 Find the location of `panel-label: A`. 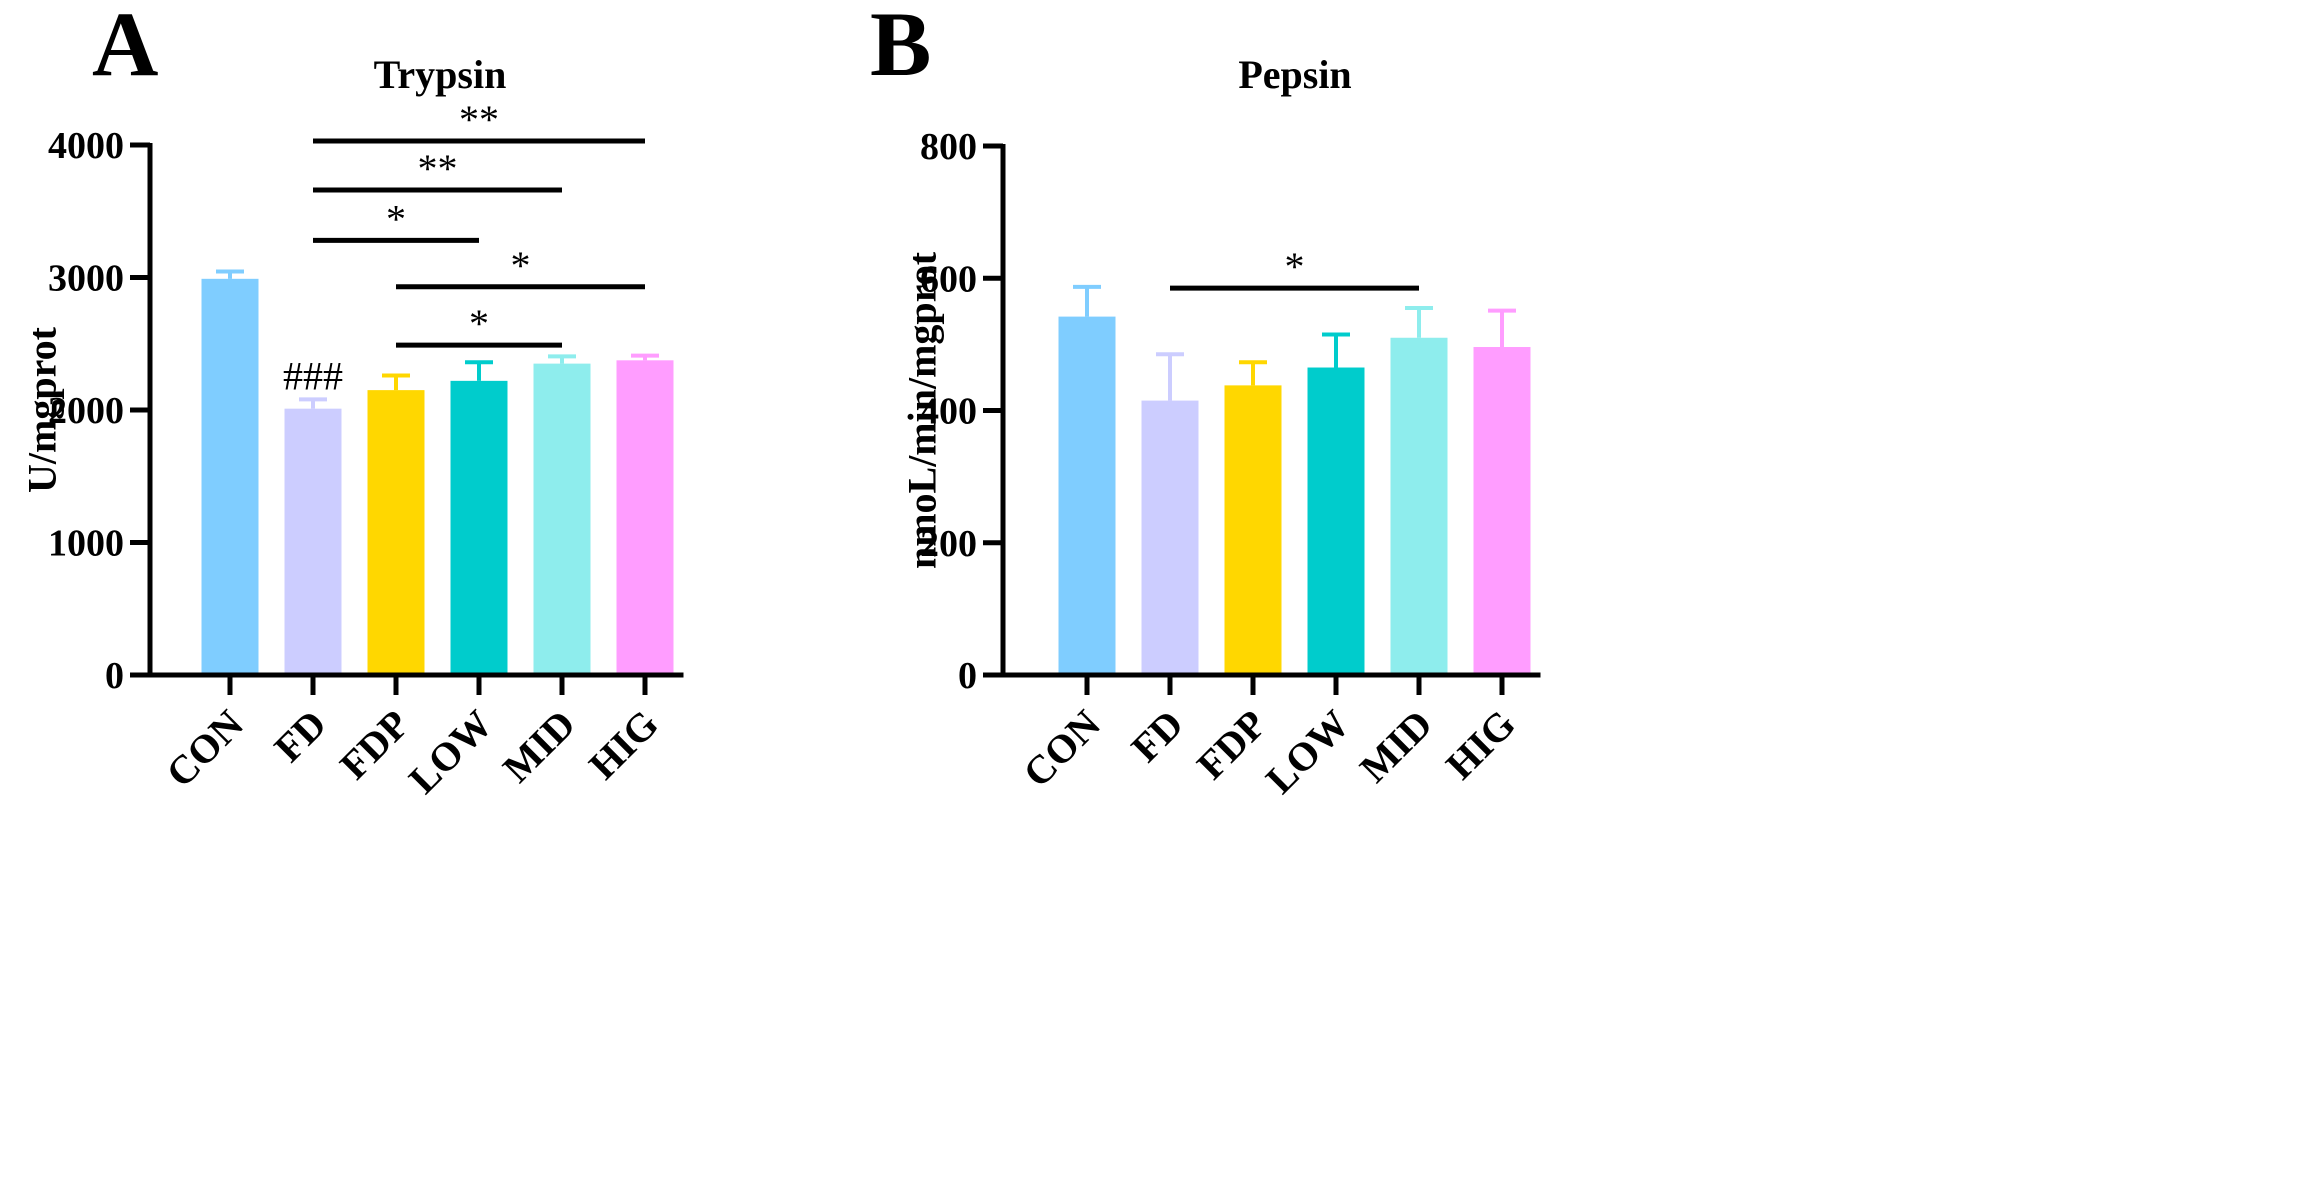

panel-label: A is located at coordinates (125, 47).